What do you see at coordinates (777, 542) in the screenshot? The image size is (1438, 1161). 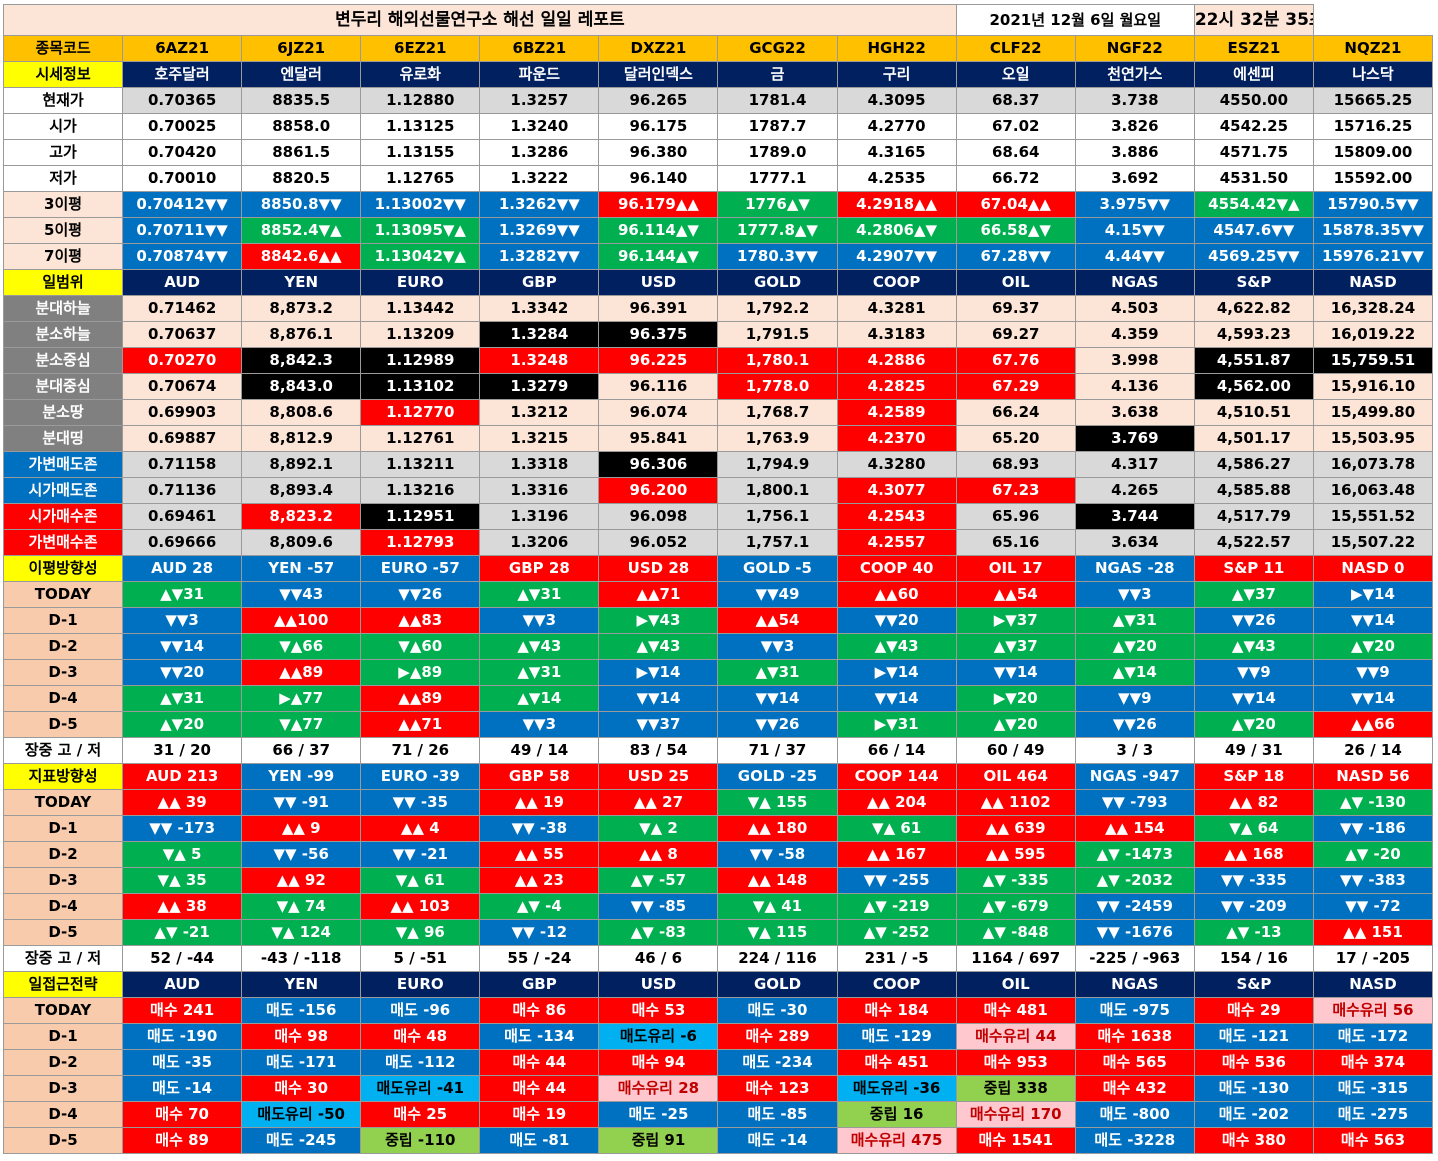 I see `data-cell: 1,757.1` at bounding box center [777, 542].